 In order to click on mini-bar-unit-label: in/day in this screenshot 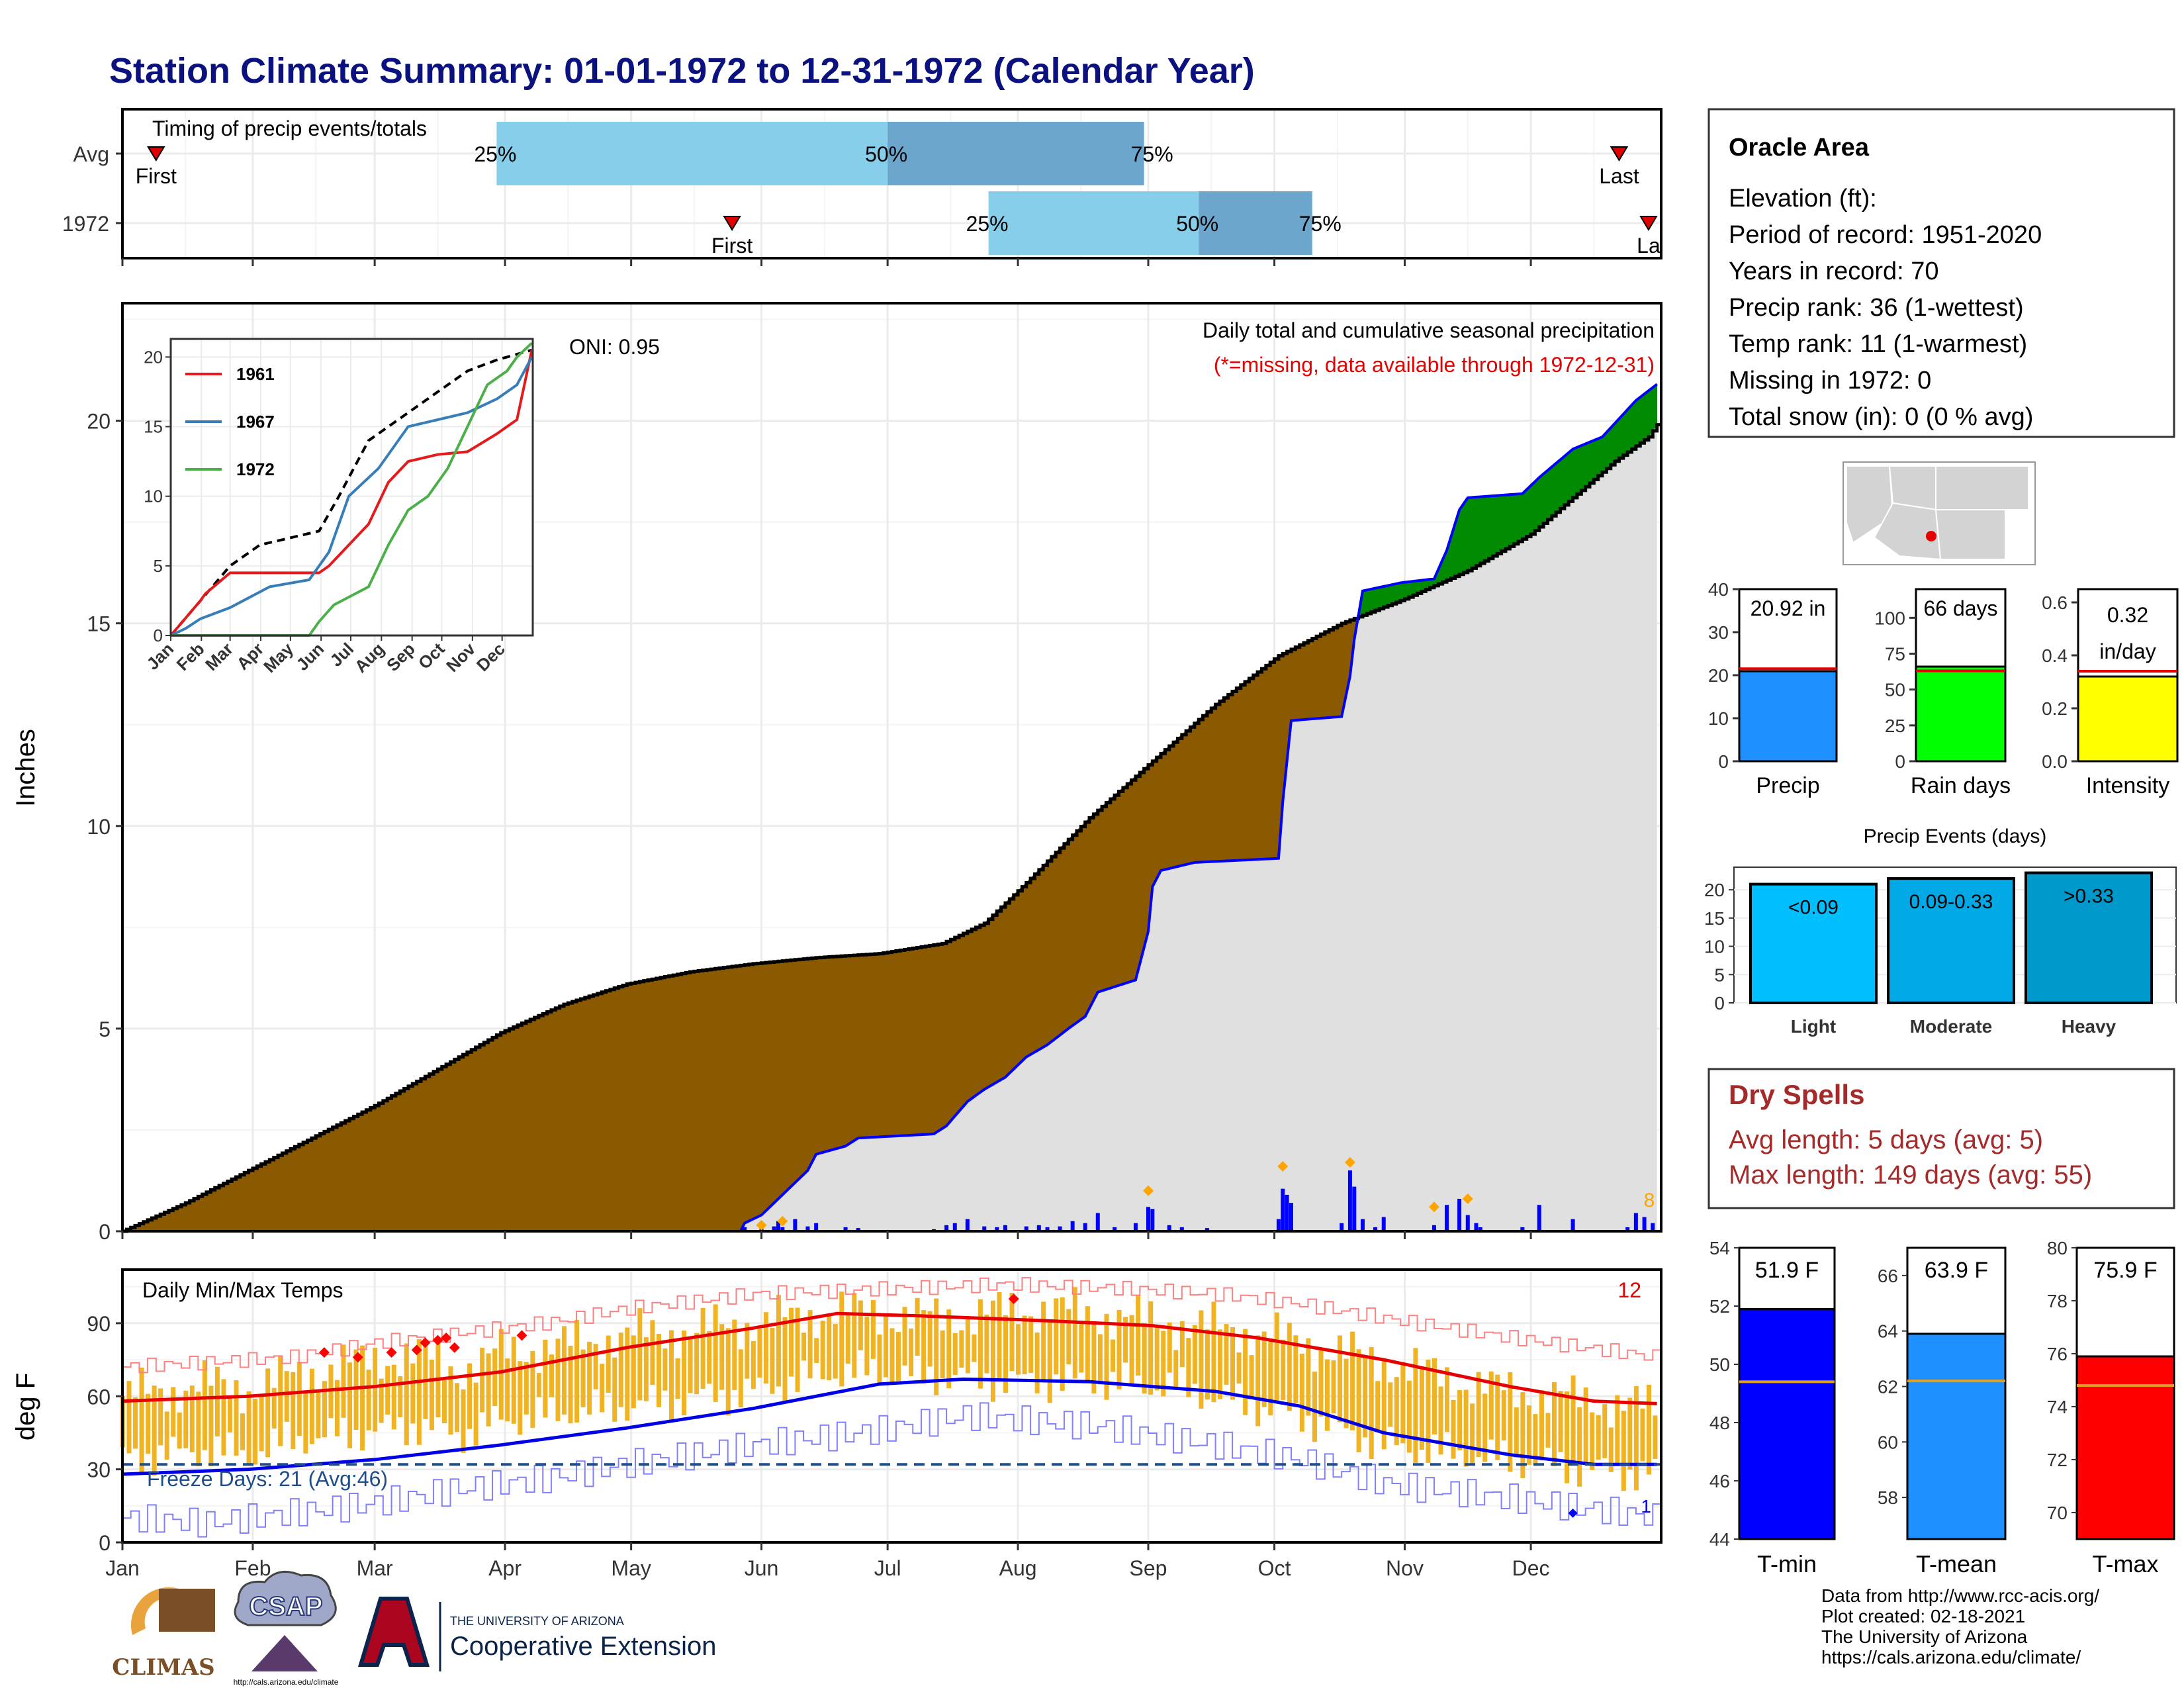, I will do `click(2127, 651)`.